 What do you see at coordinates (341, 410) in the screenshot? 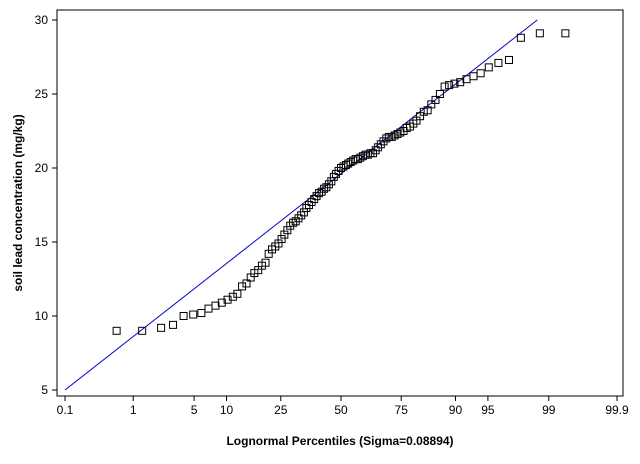
I see `x-tick-label: 50` at bounding box center [341, 410].